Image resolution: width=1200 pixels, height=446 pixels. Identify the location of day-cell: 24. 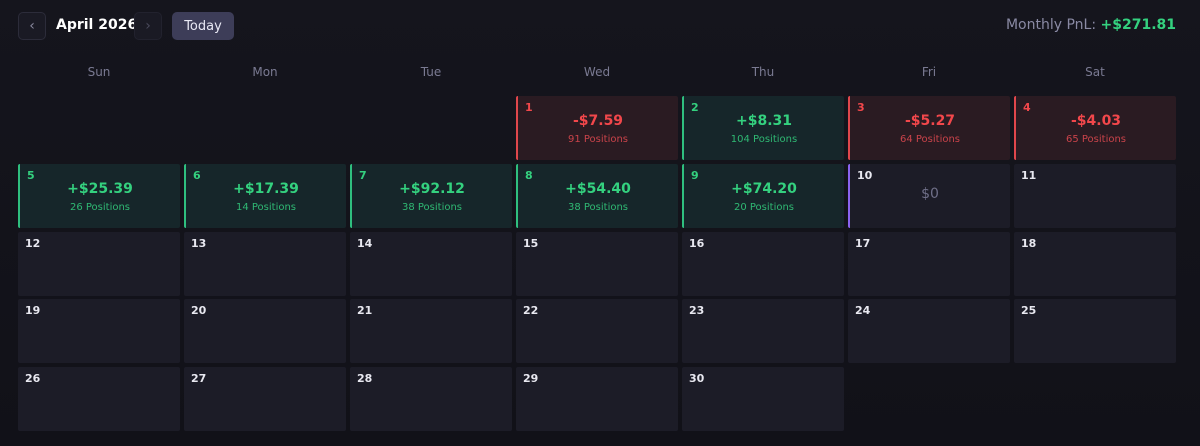
(929, 331).